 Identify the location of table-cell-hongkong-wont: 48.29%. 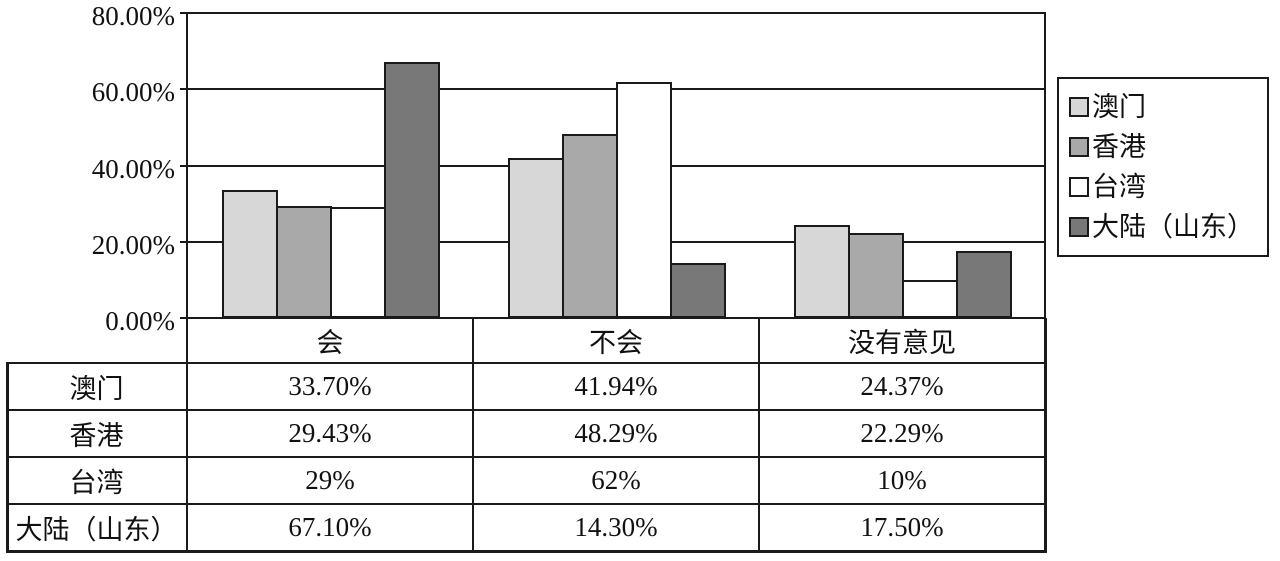
(616, 433).